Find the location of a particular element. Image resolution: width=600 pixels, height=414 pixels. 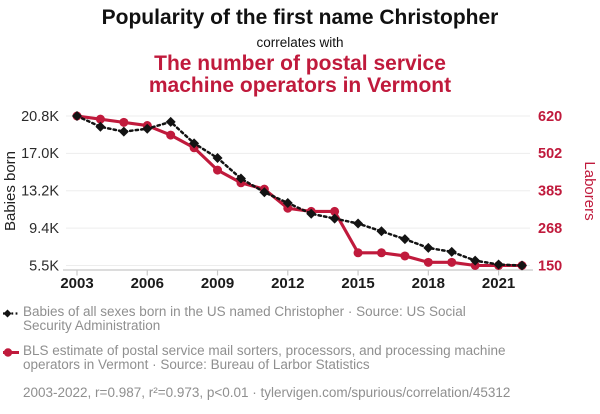

black-diamond-marker-icon is located at coordinates (11, 313).